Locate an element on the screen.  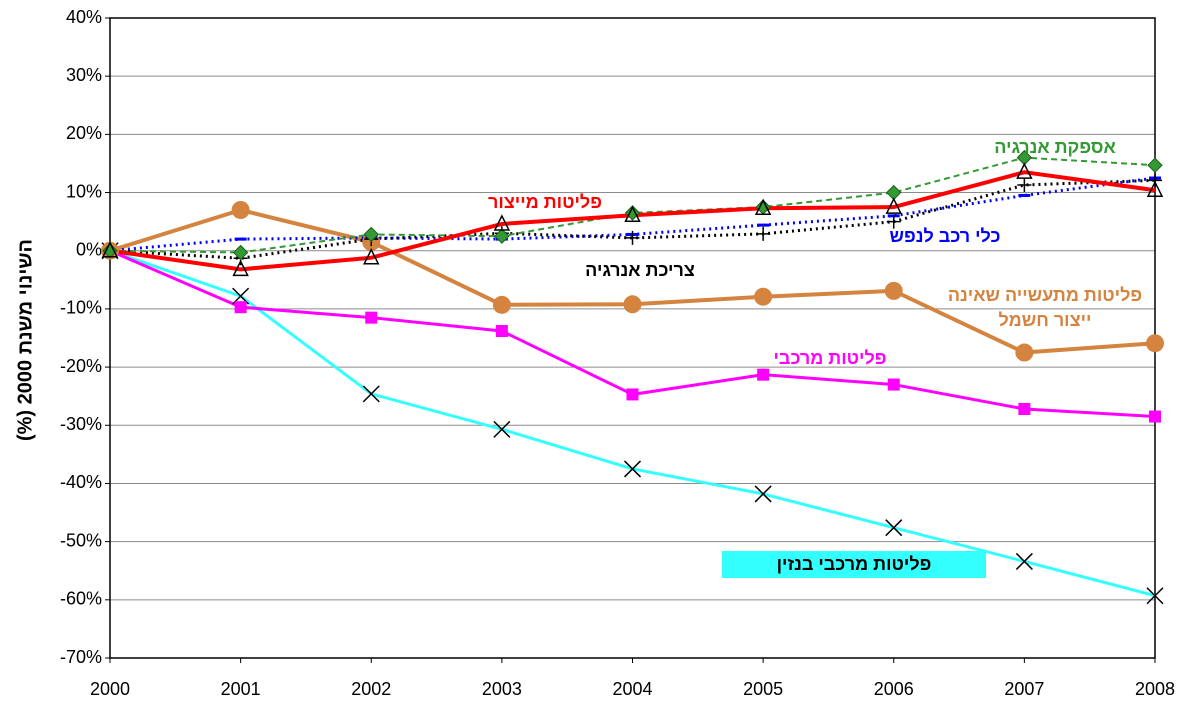
x-tick-label: 2000 is located at coordinates (110, 689).